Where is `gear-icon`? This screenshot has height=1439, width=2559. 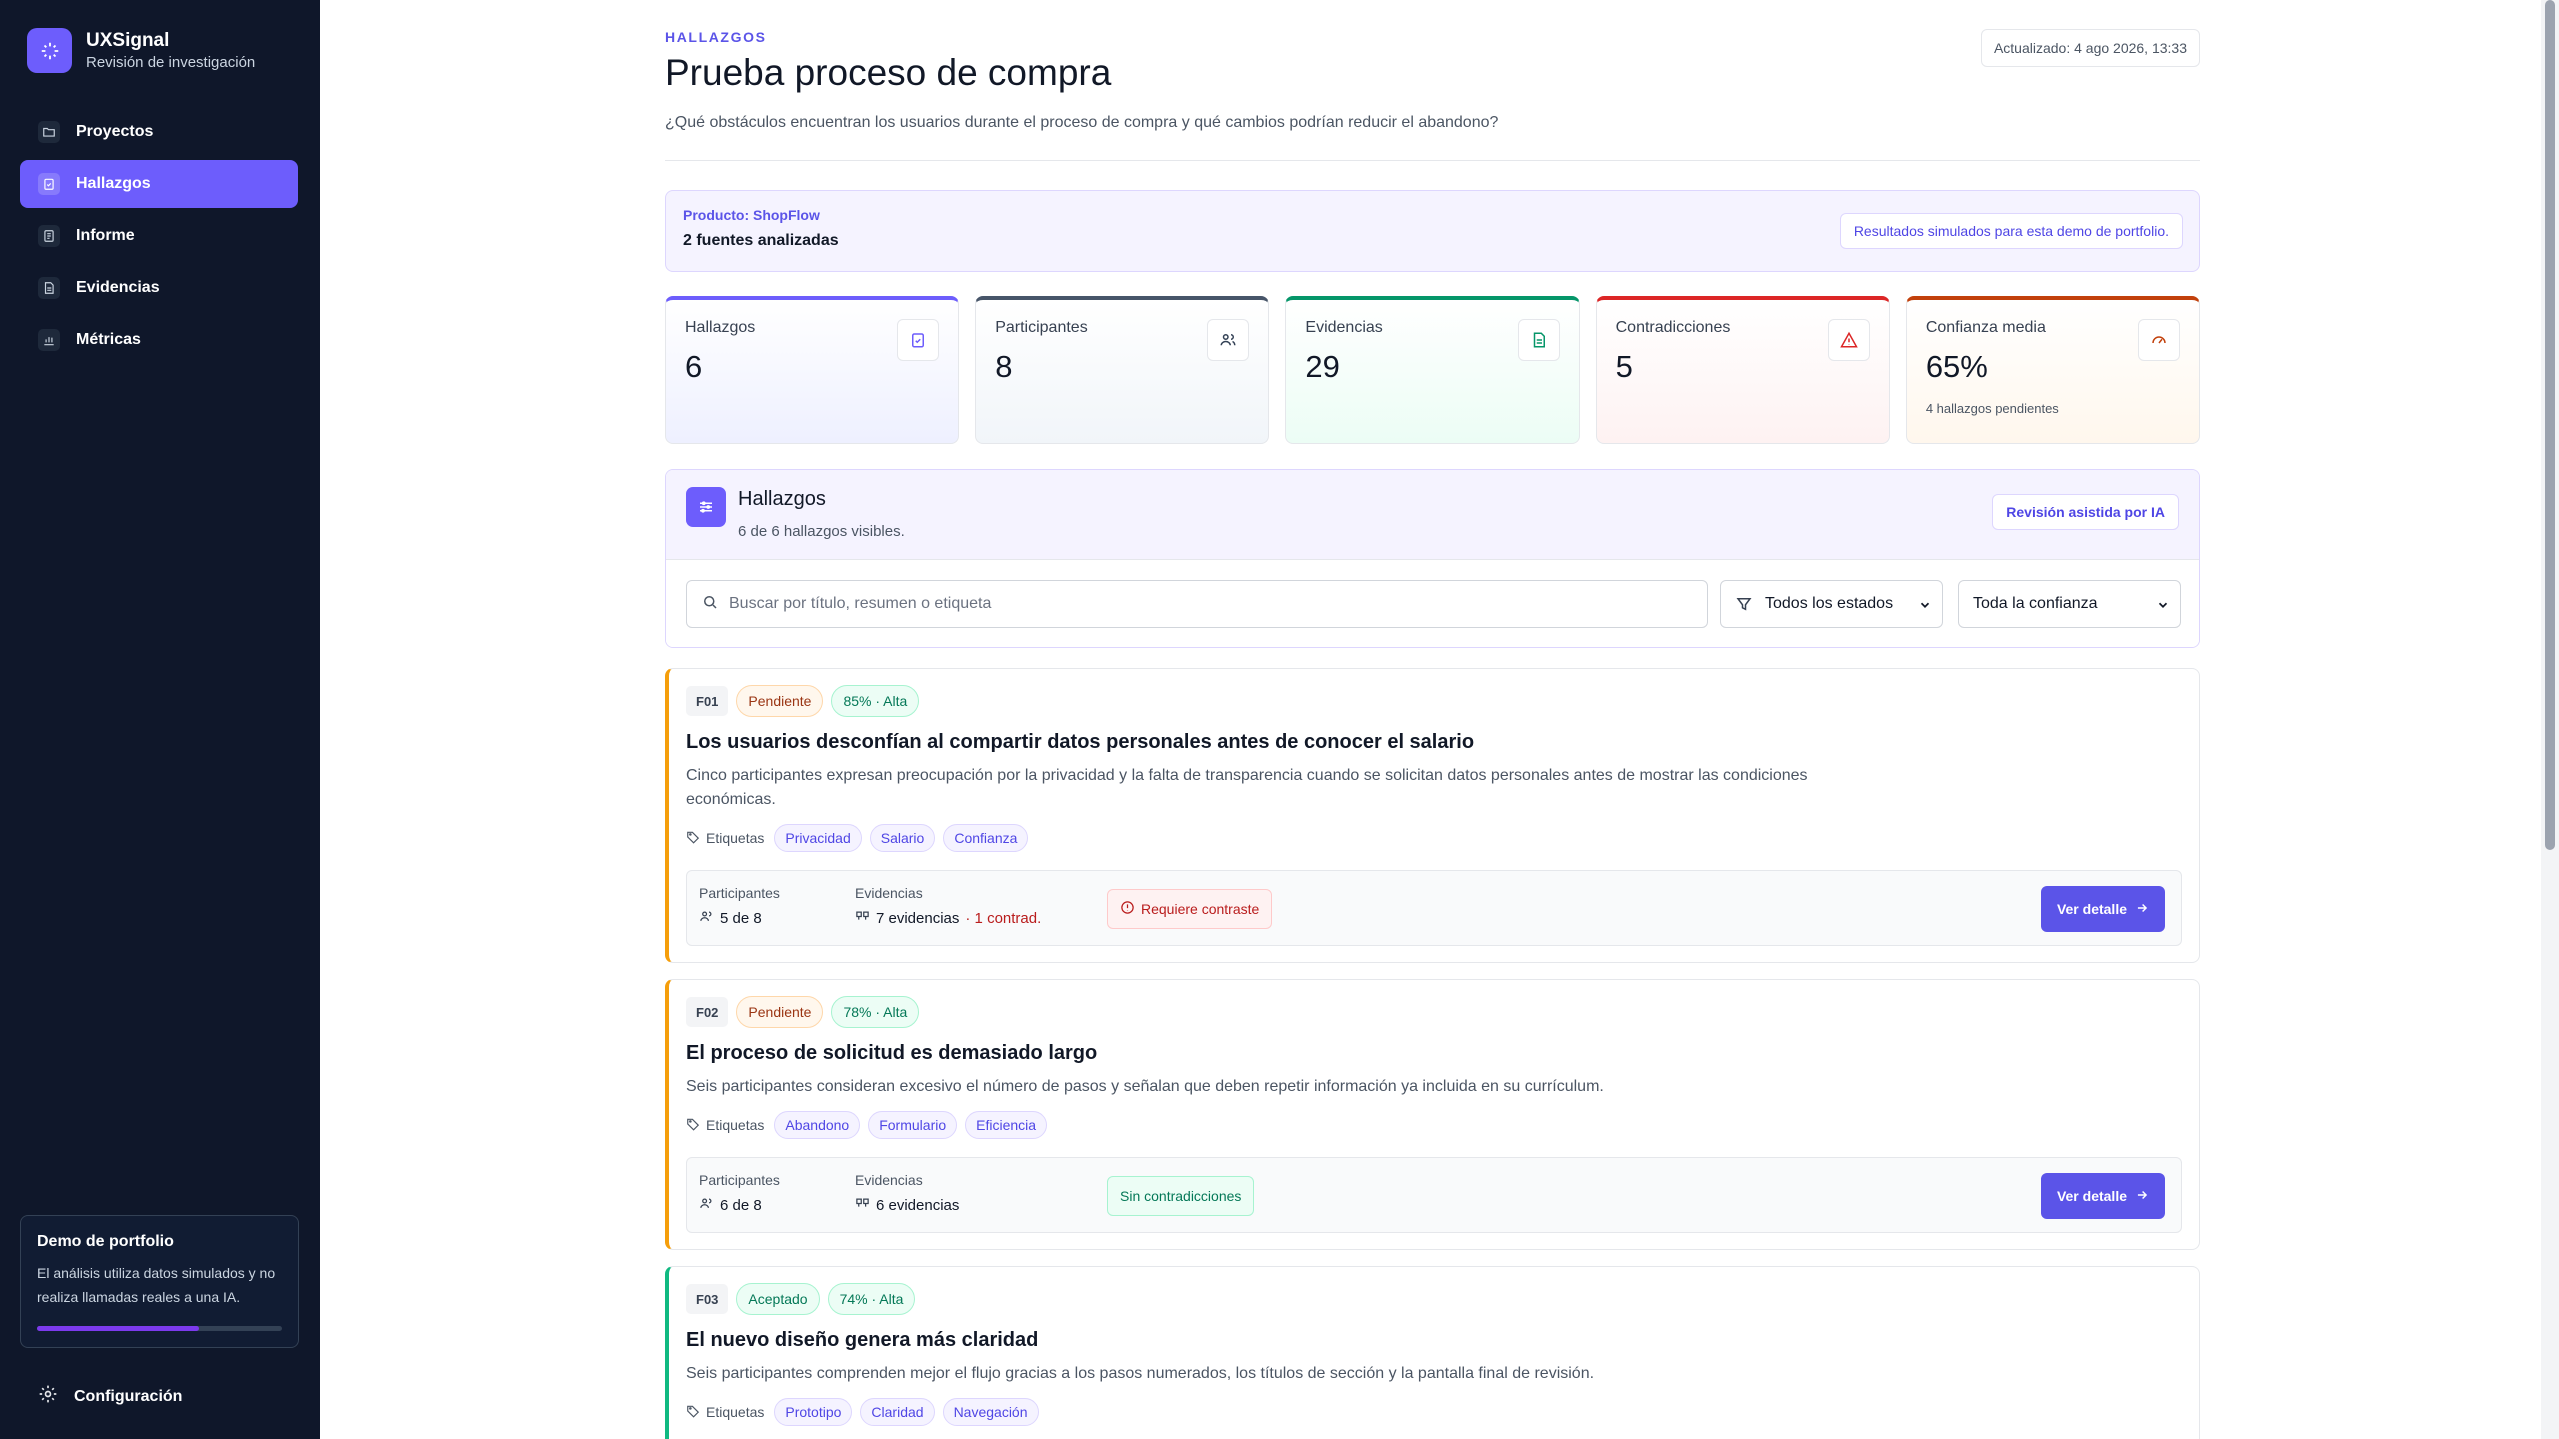
gear-icon is located at coordinates (48, 1396).